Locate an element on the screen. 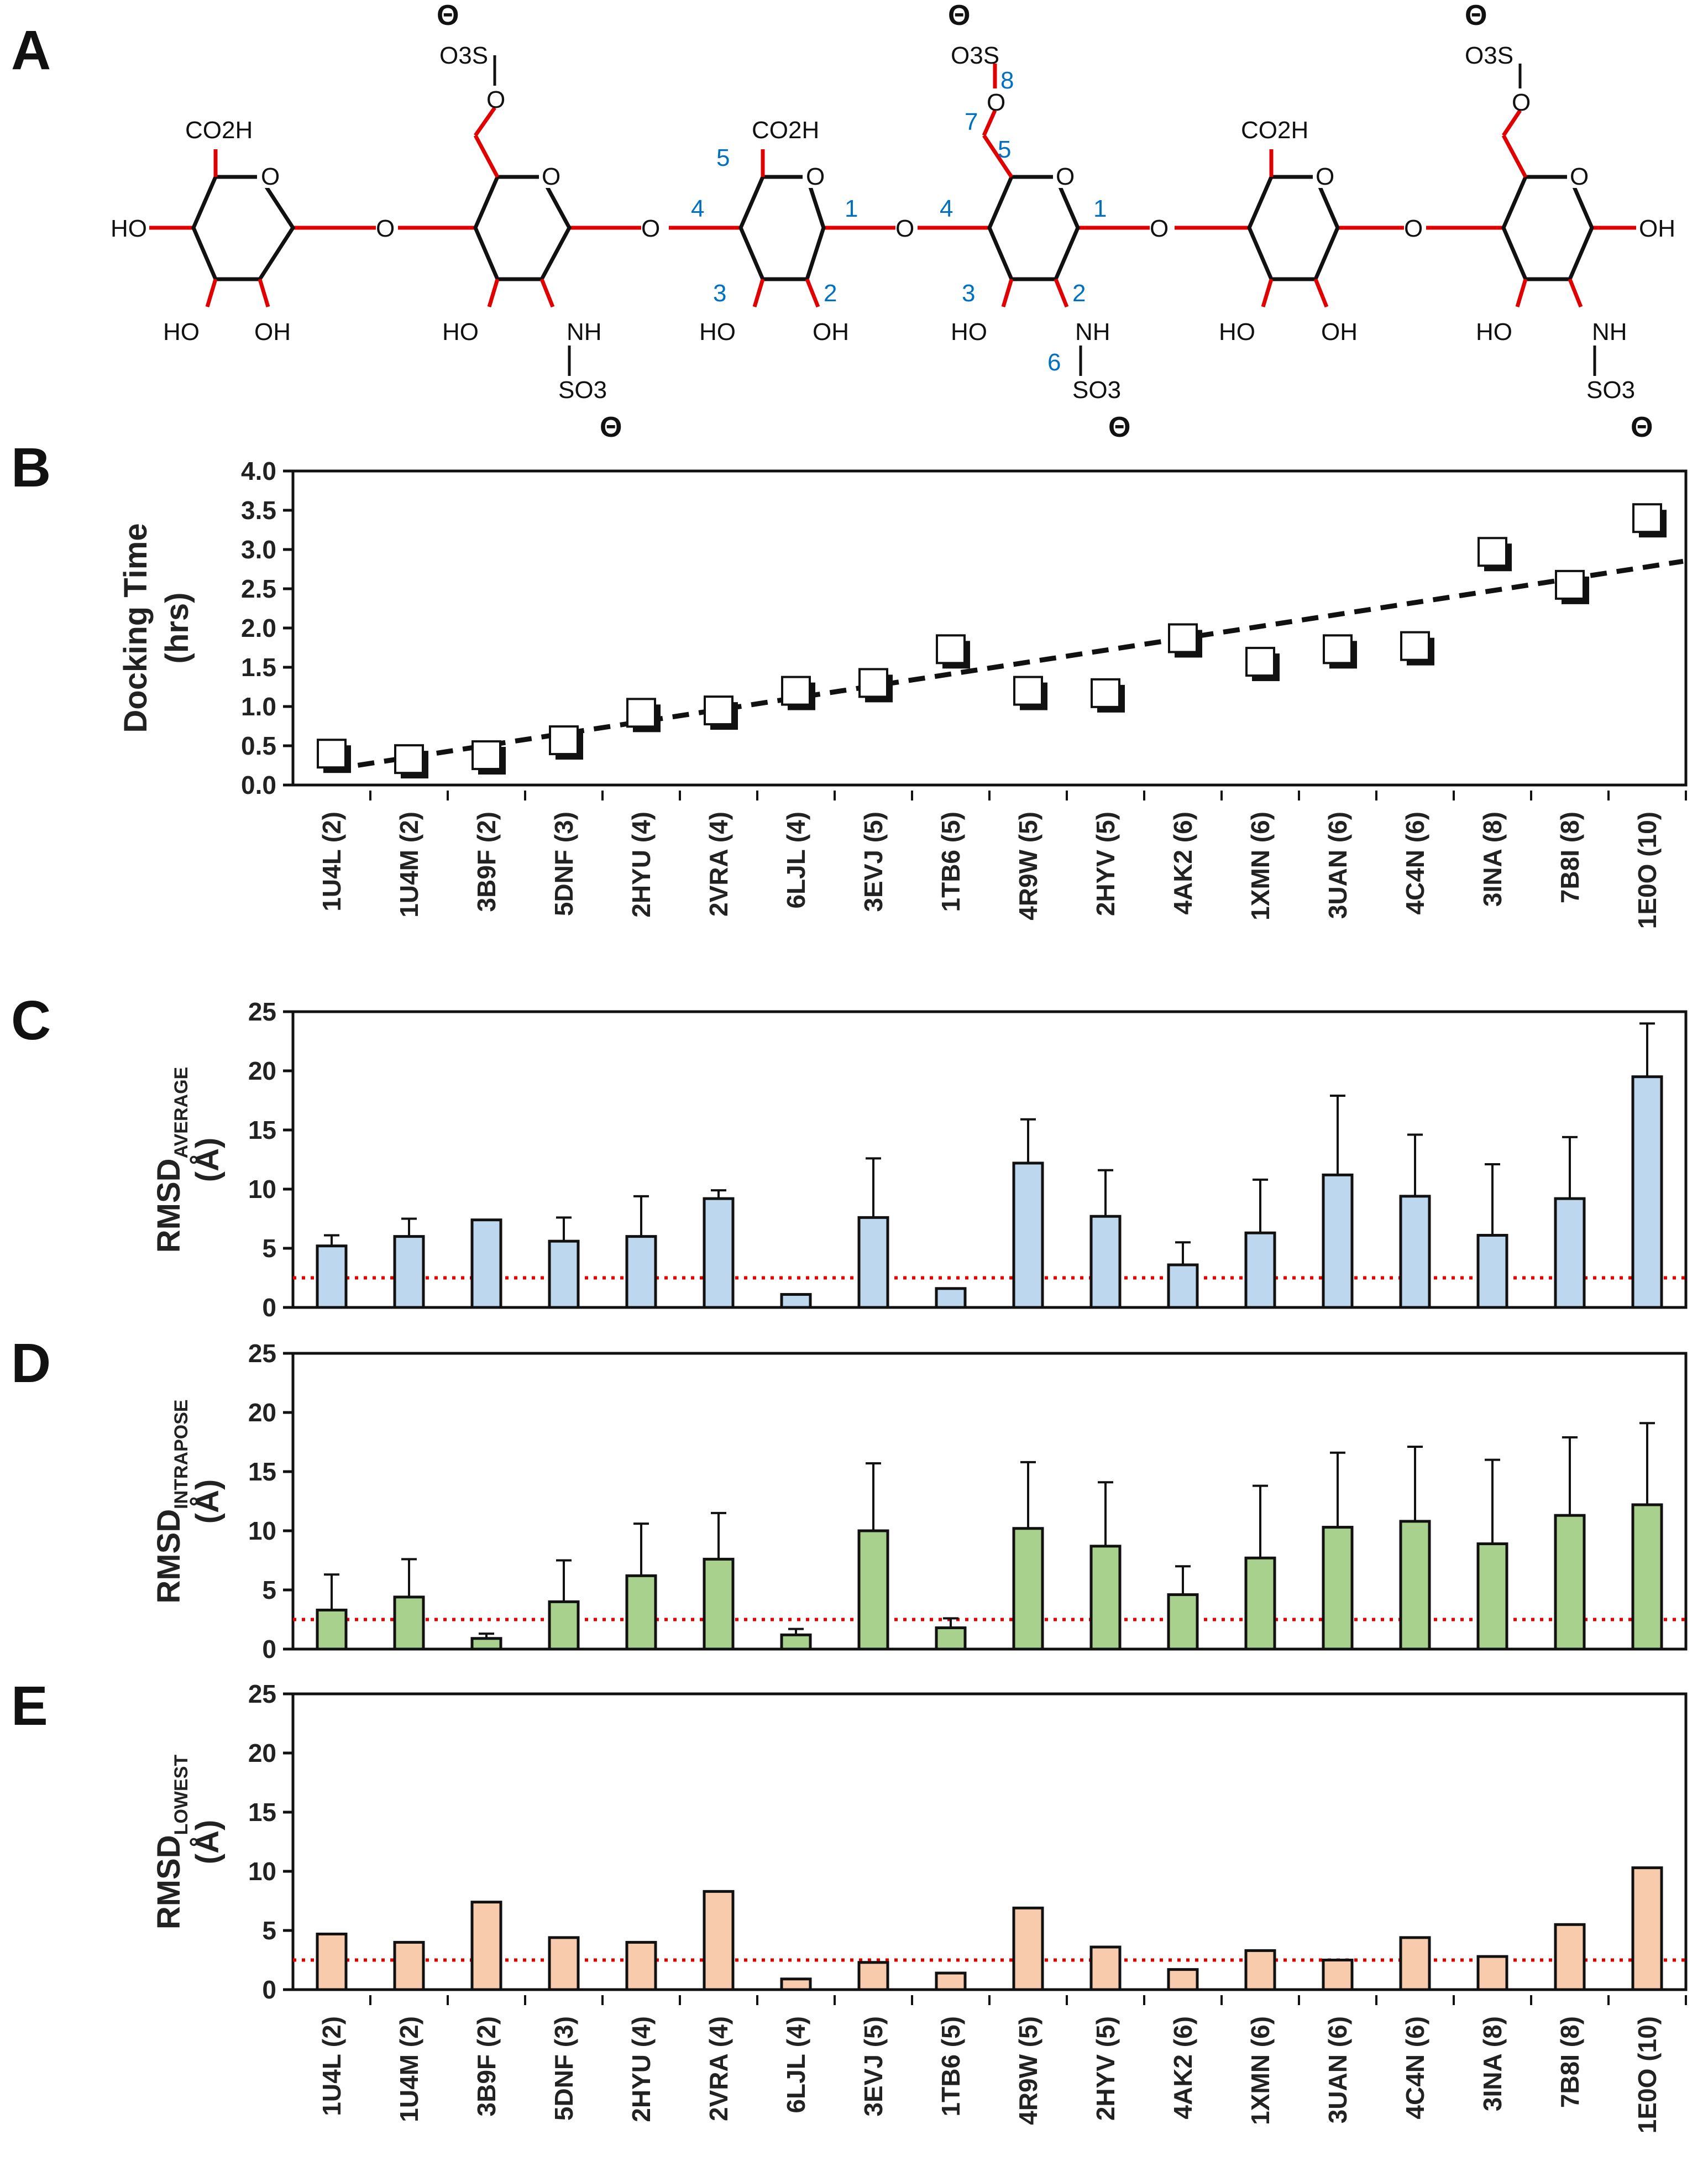  y-tick-label: 0 is located at coordinates (269, 1989).